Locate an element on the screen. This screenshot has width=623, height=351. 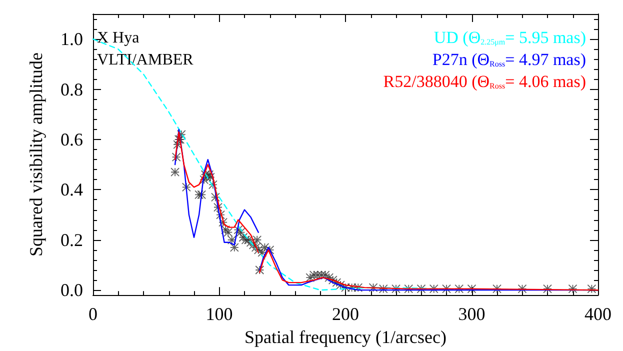
x-tick-label: 100 is located at coordinates (219, 314).